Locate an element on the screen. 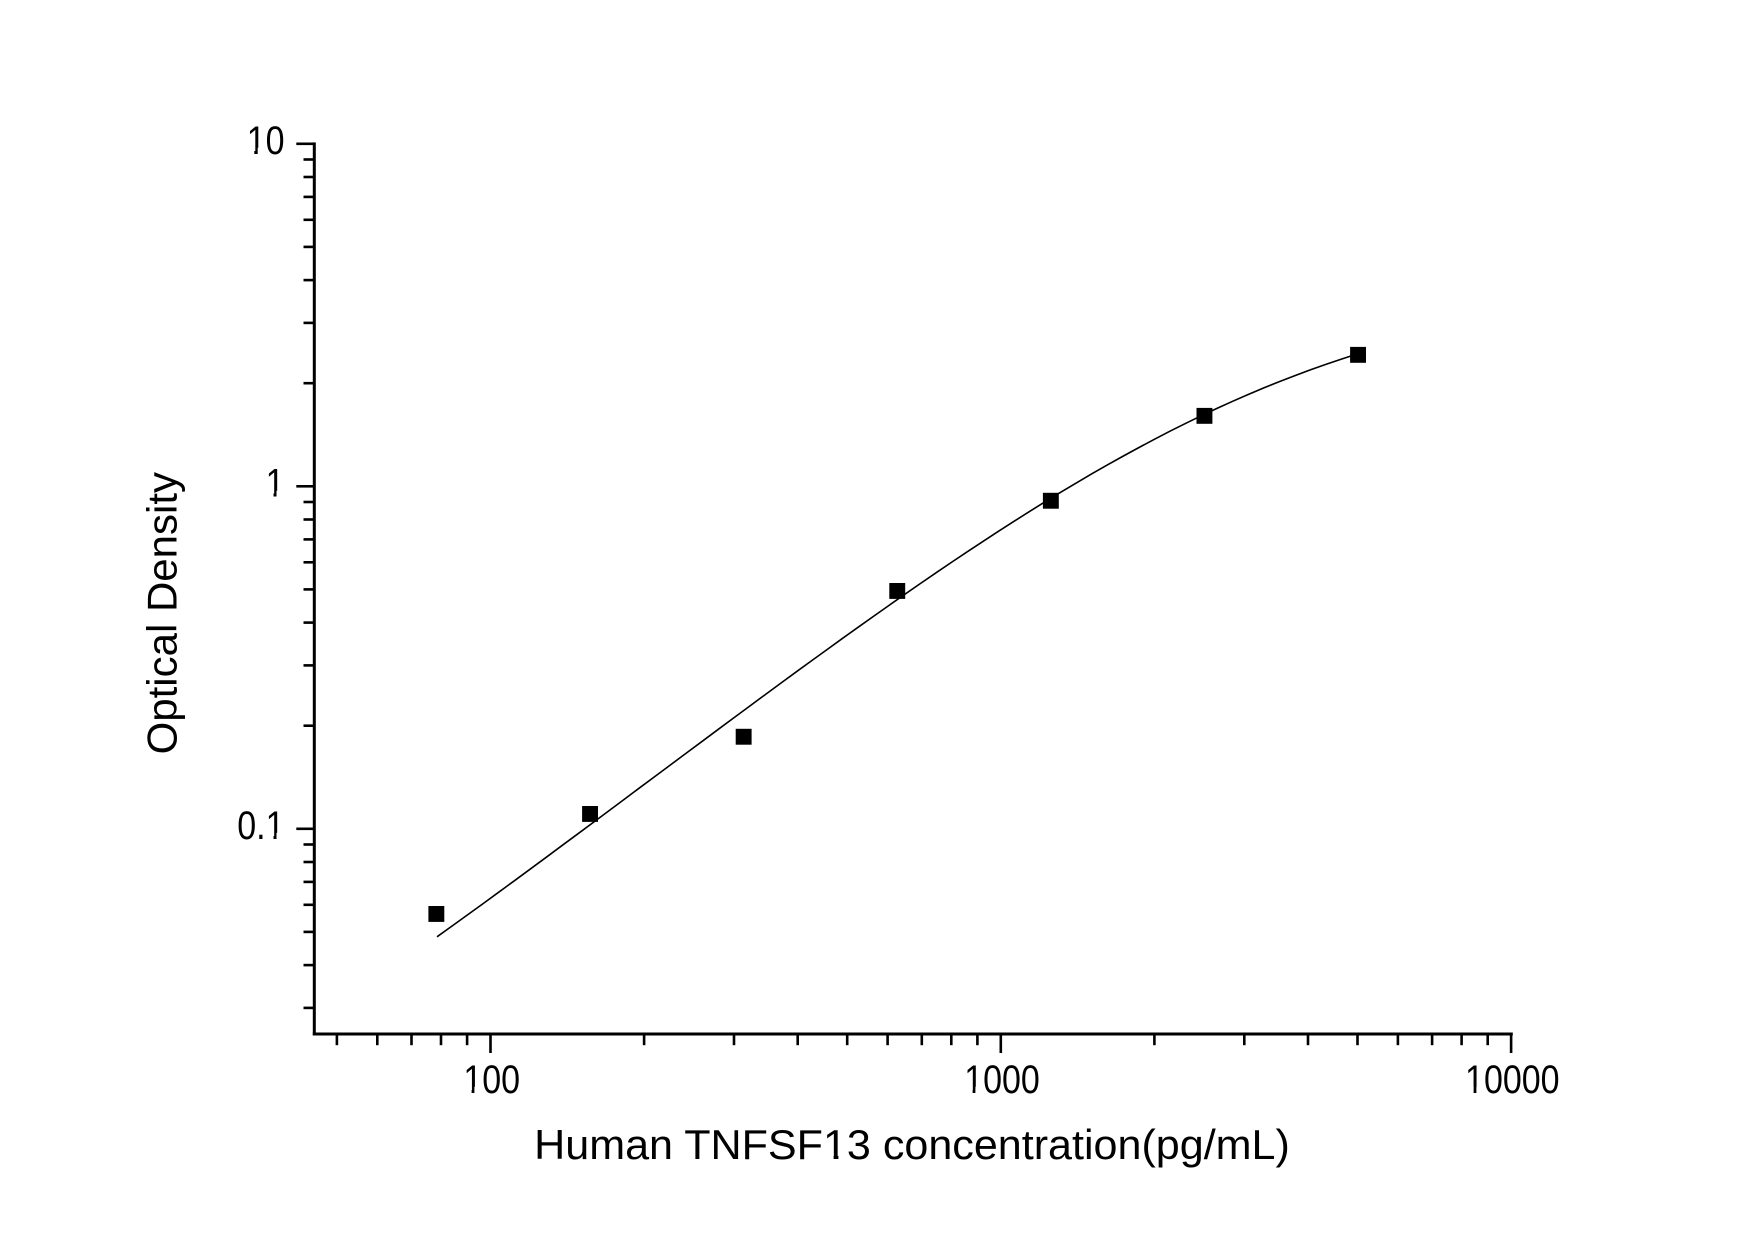 This screenshot has height=1240, width=1755. svg-text: 0.1 is located at coordinates (260, 824).